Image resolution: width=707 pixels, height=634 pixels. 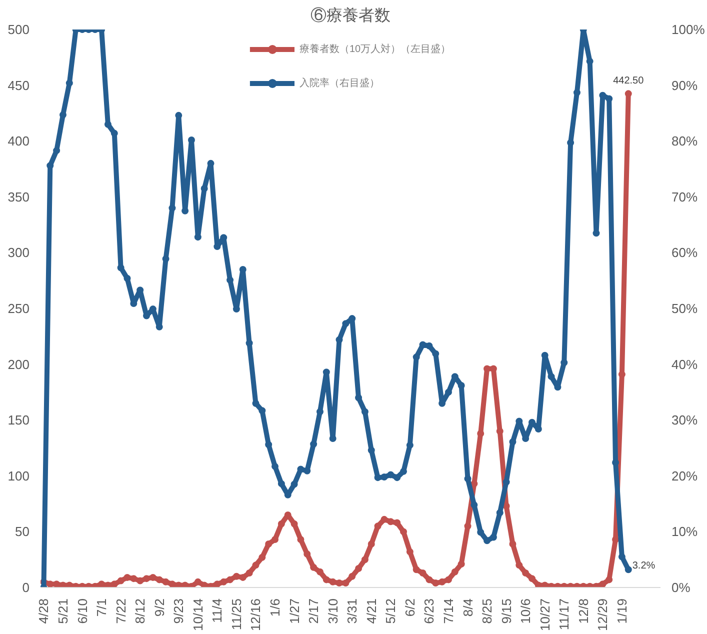 I want to click on x-tick-label: 9/15, so click(x=506, y=611).